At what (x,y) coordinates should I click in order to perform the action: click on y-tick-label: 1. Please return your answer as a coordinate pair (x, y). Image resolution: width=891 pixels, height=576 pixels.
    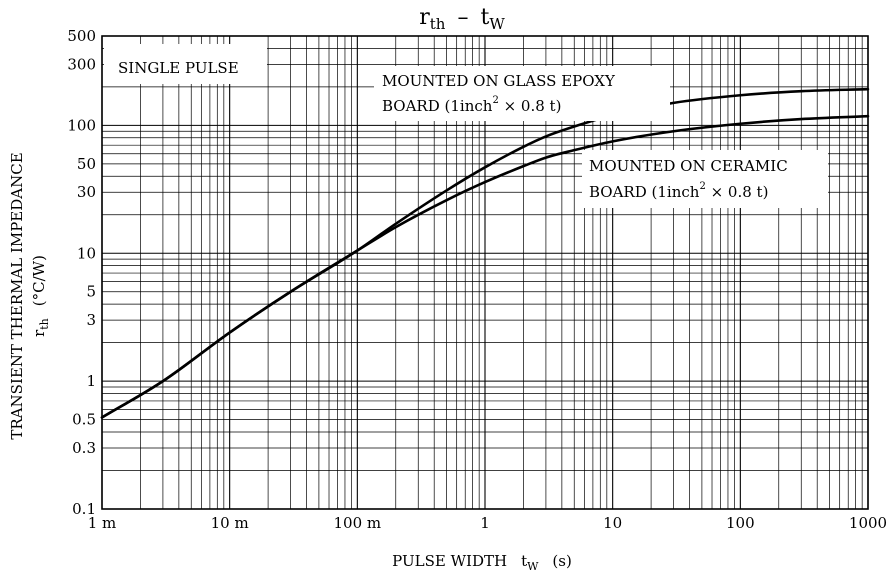
    Looking at the image, I should click on (91, 381).